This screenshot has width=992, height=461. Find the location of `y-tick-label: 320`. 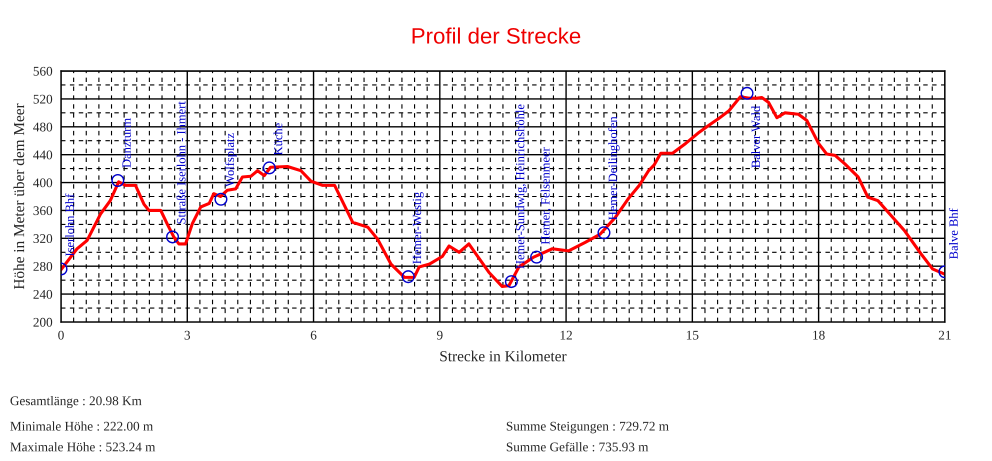

y-tick-label: 320 is located at coordinates (43, 239).